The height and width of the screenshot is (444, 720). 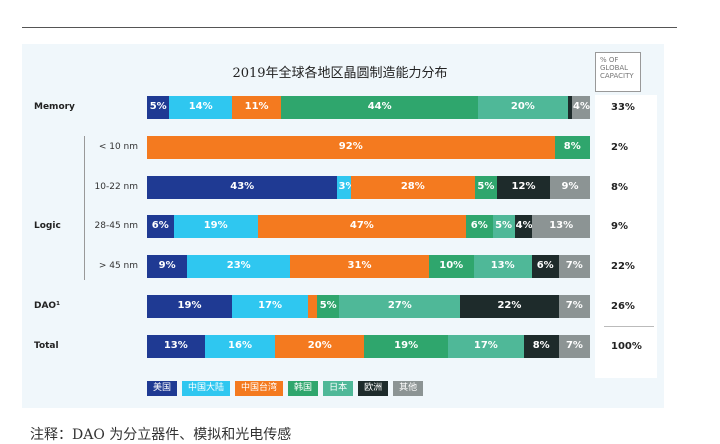 I want to click on segment-label: 47%, so click(x=361, y=225).